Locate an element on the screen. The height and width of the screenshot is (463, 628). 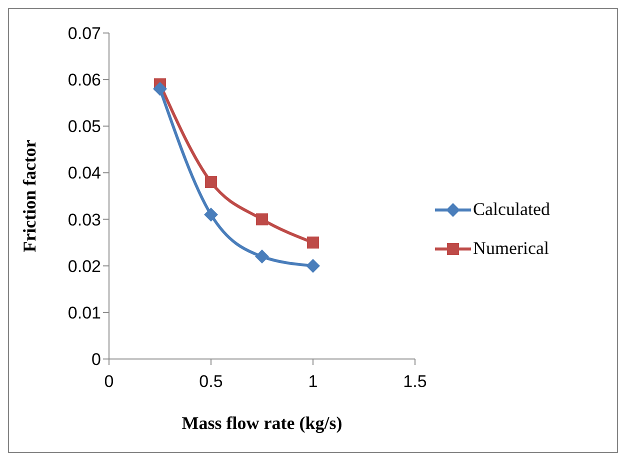
y-tick-label: 0.06 is located at coordinates (84, 80).